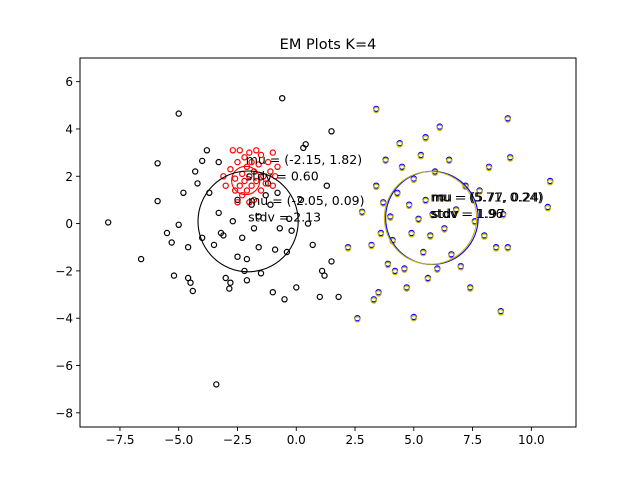 The width and height of the screenshot is (640, 484). What do you see at coordinates (178, 440) in the screenshot?
I see `x-tick-label-1: −5.0` at bounding box center [178, 440].